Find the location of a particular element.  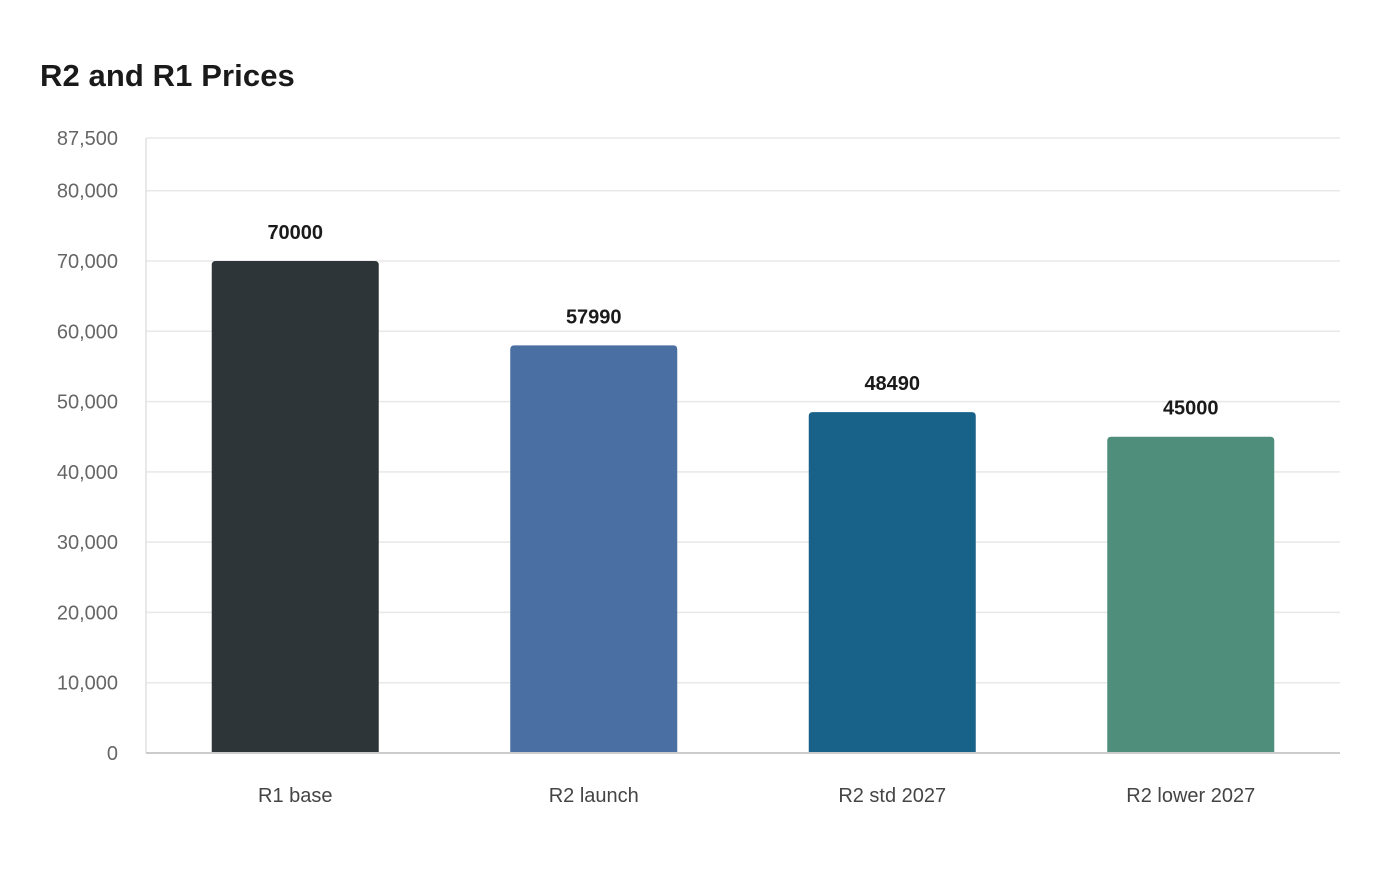

y-tick-label: 50,000 is located at coordinates (87, 403).